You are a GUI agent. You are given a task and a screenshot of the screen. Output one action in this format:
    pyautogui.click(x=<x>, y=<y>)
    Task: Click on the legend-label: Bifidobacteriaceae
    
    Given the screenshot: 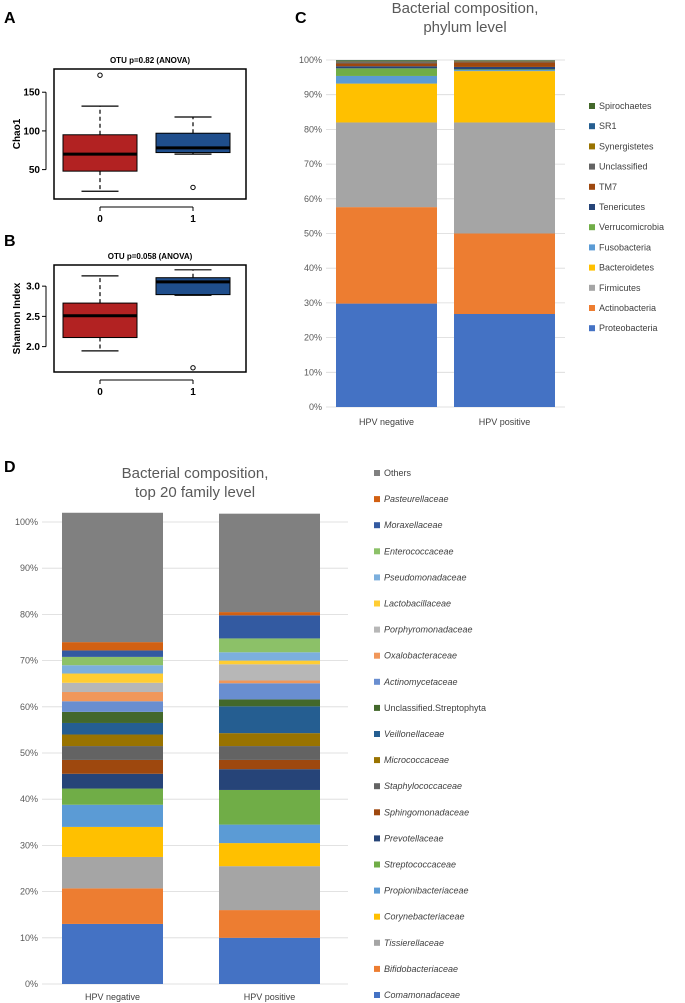 What is the action you would take?
    pyautogui.click(x=421, y=969)
    